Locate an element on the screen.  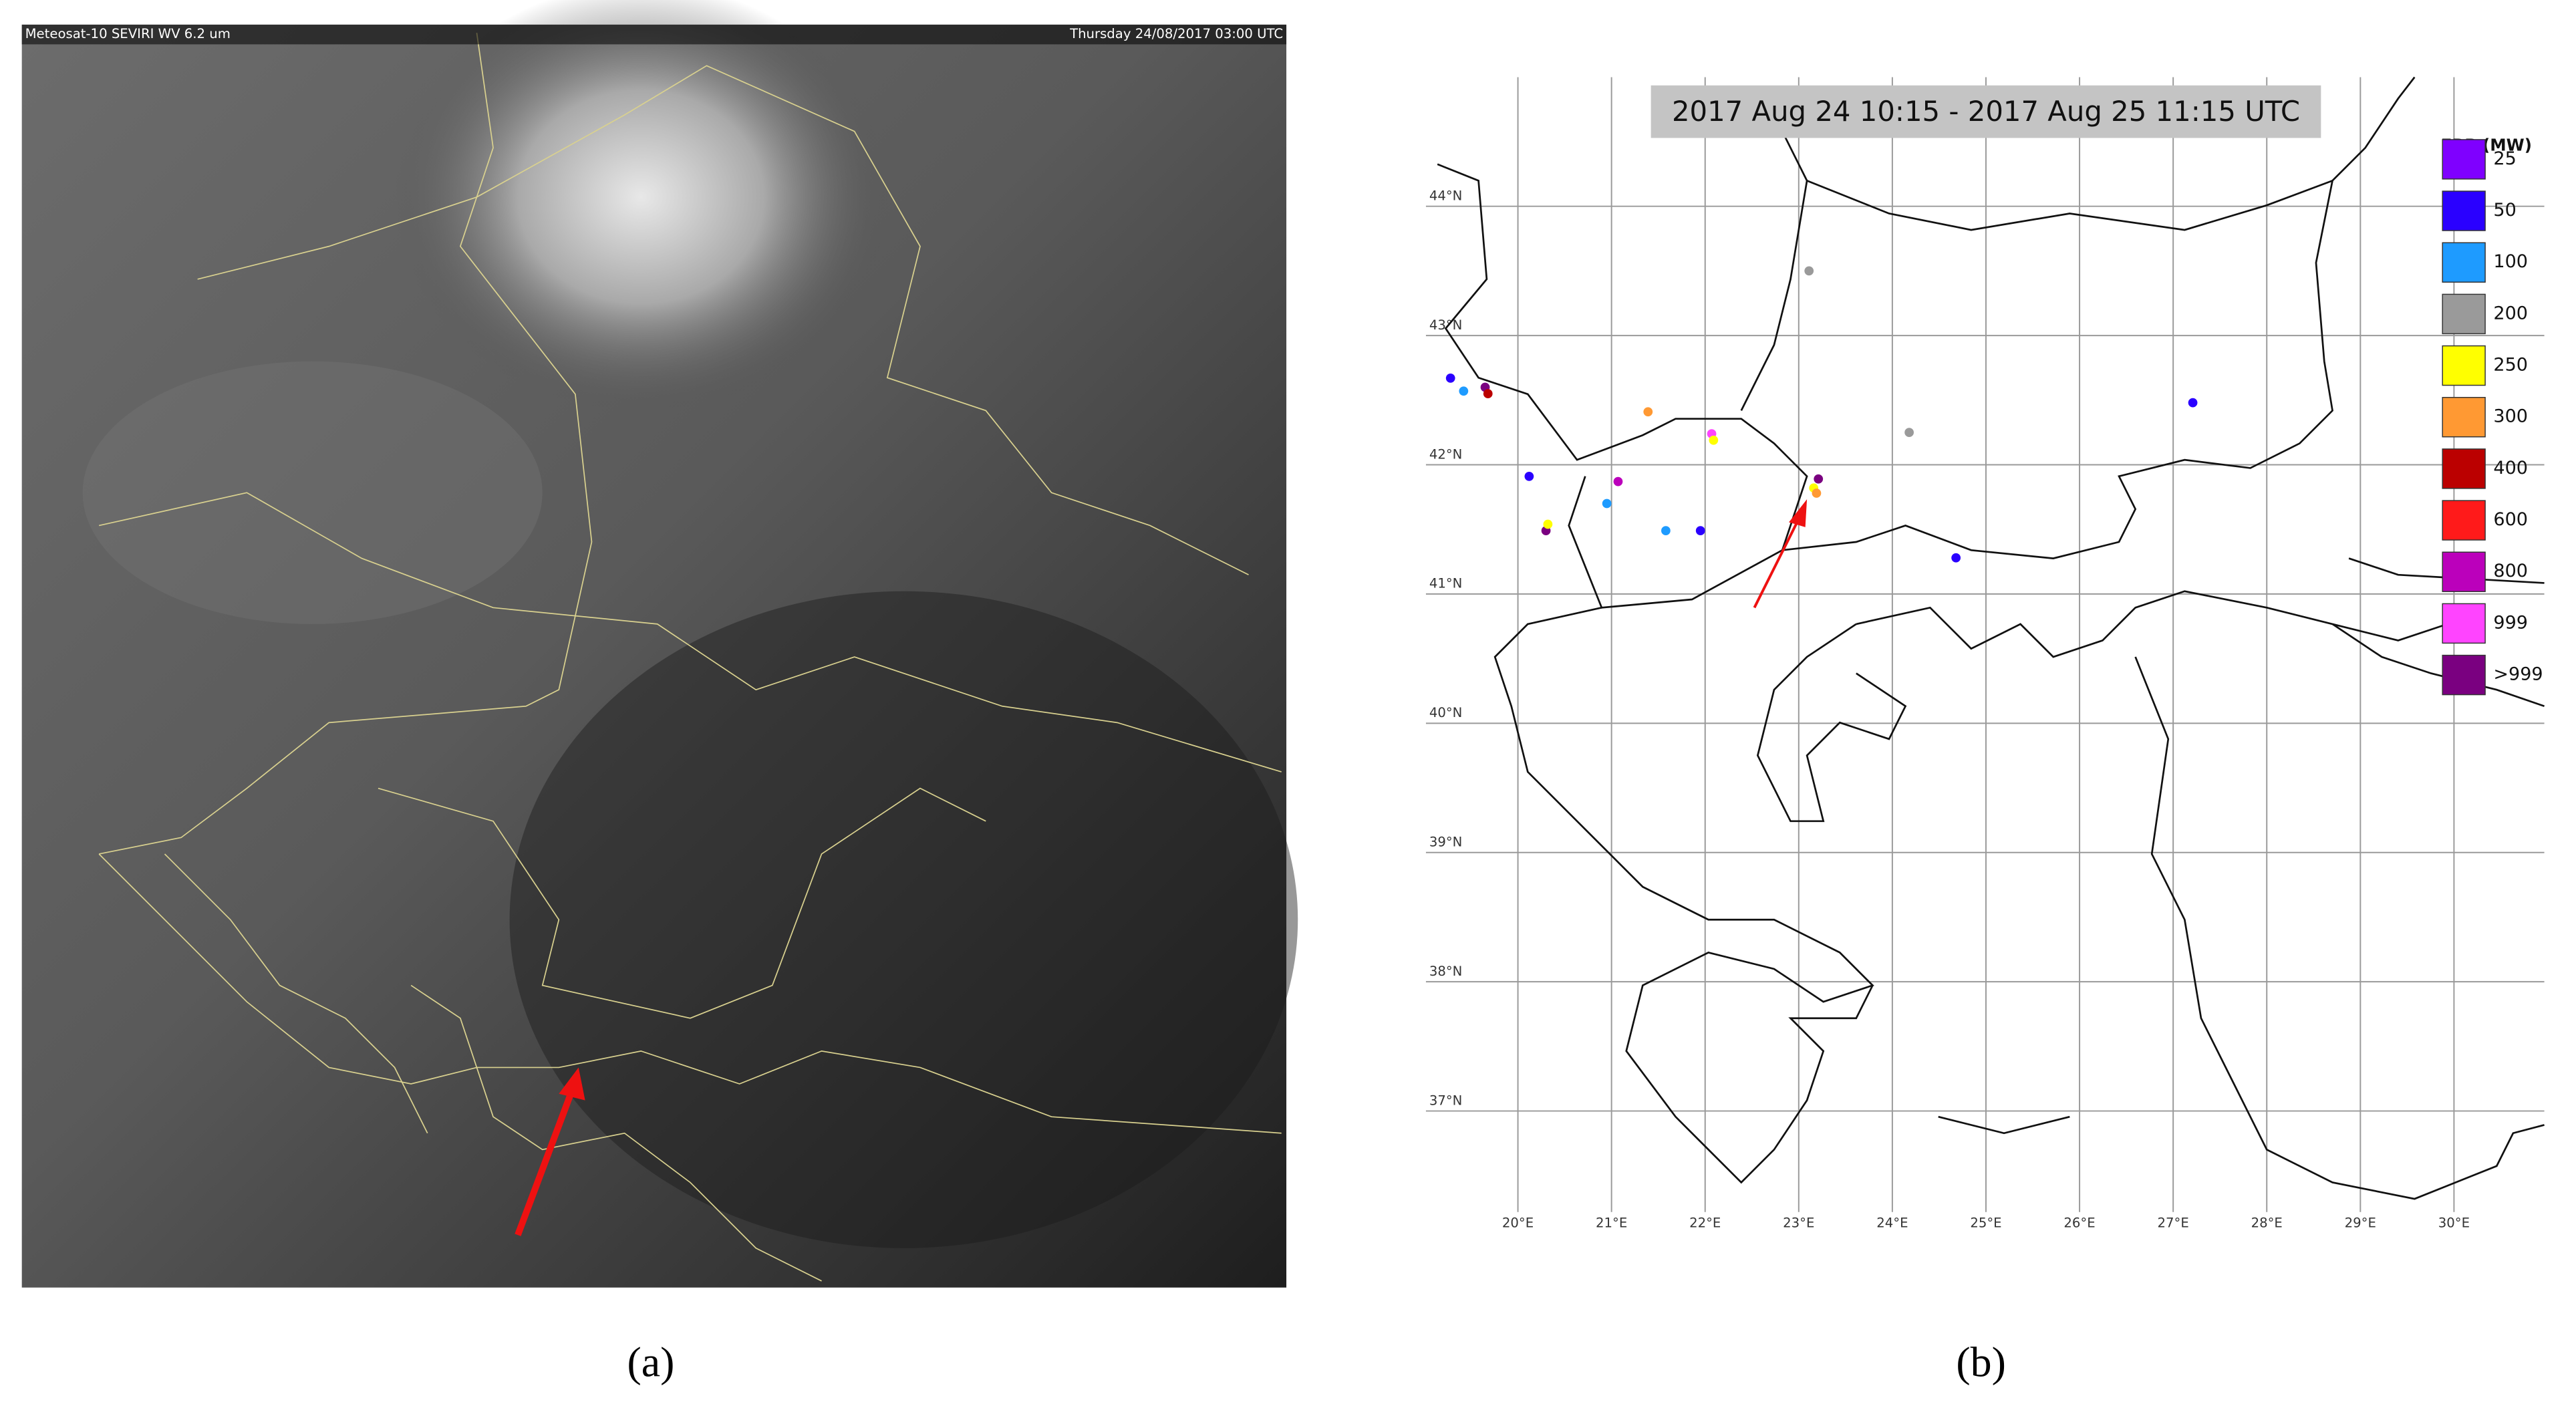
lon-label: 23°E is located at coordinates (1798, 1222).